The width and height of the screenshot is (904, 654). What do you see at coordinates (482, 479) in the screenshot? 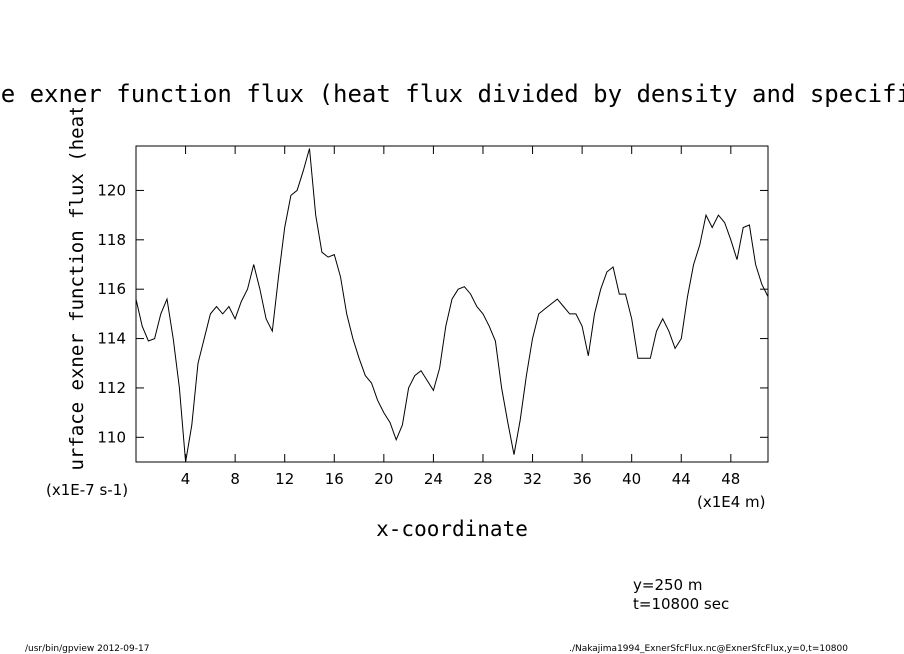
I see `x-tick-label: 28` at bounding box center [482, 479].